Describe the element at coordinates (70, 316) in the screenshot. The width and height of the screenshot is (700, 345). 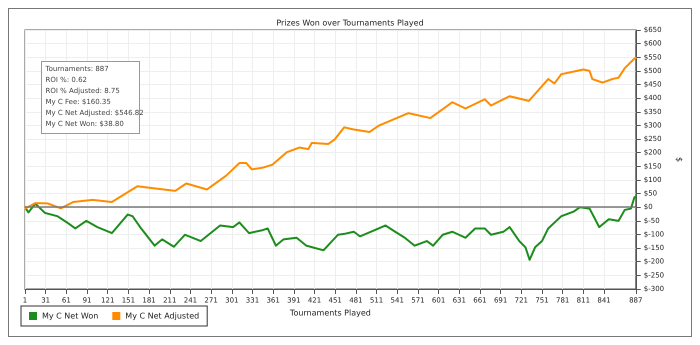
I see `legend-label: My C Net Won` at that location.